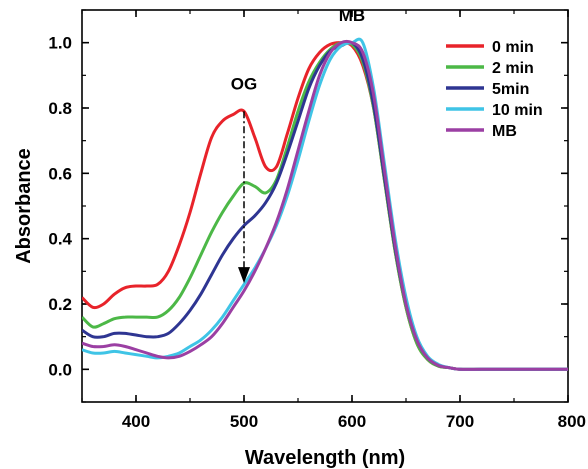 The width and height of the screenshot is (588, 469). What do you see at coordinates (460, 421) in the screenshot?
I see `x-tick-label: 700` at bounding box center [460, 421].